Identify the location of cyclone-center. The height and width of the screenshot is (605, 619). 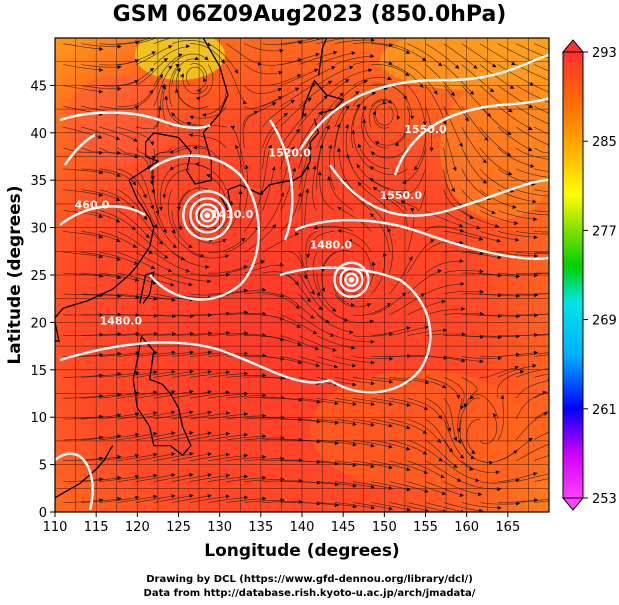
(207, 215).